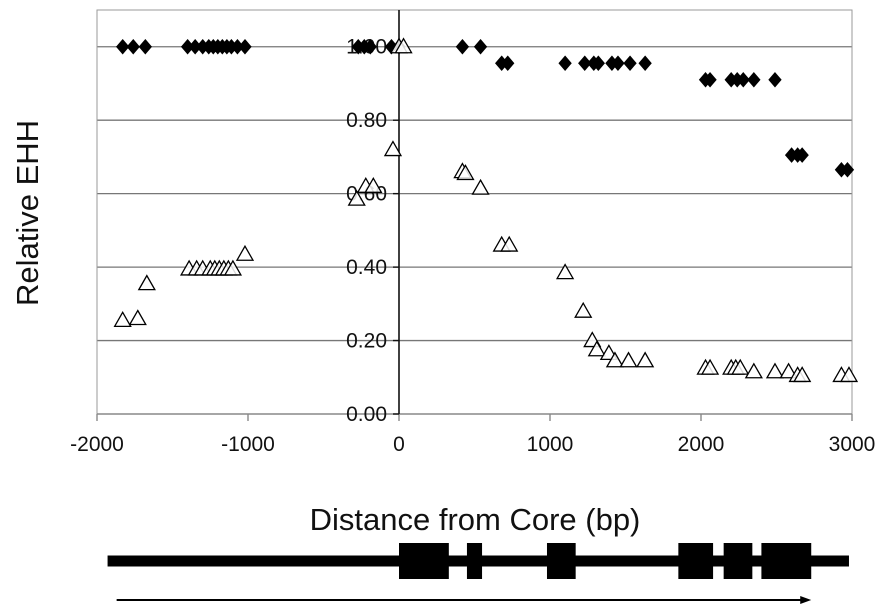  Describe the element at coordinates (806, 600) in the screenshot. I see `direction-arrow-head` at that location.